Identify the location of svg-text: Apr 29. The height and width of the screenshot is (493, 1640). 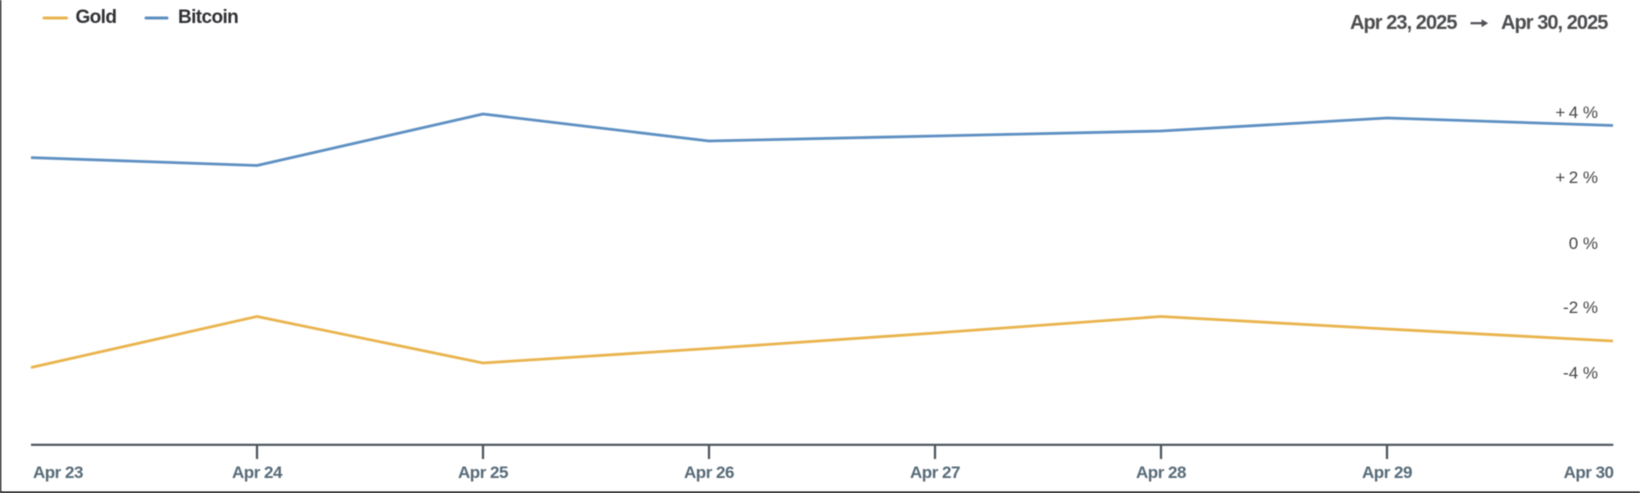
(1387, 472).